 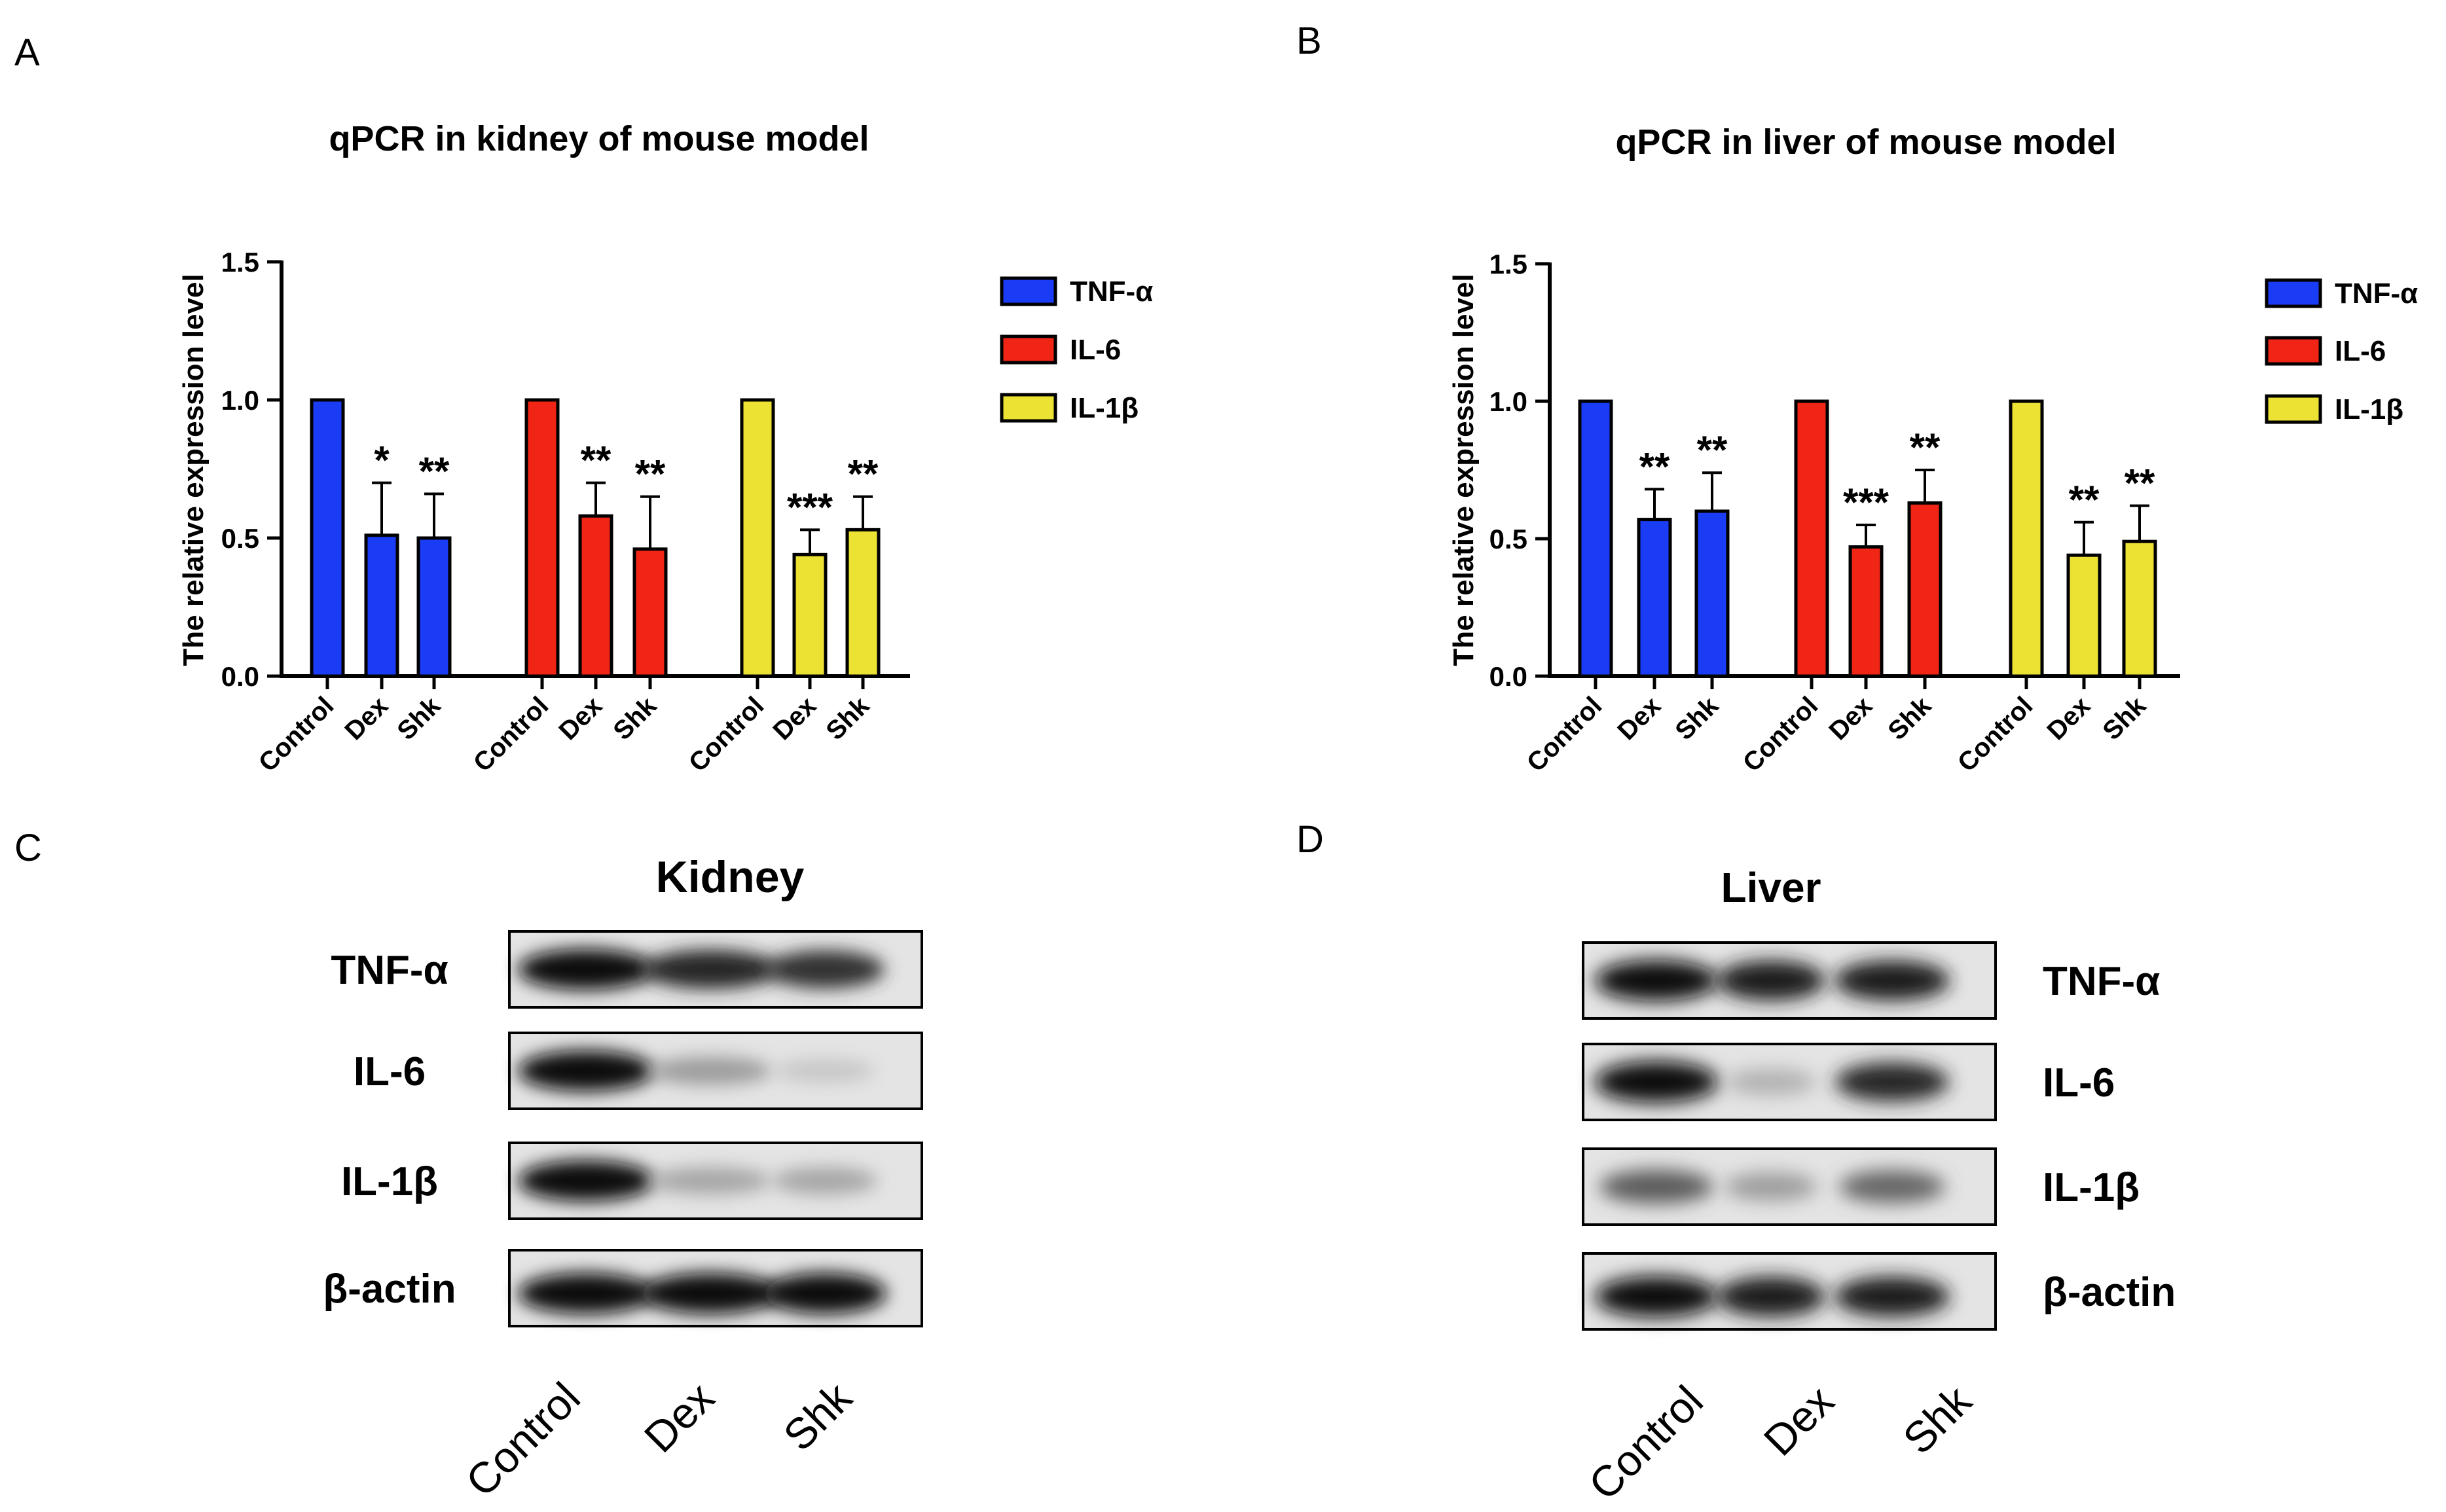 I want to click on blot-row-label: IL-6, so click(x=2079, y=1083).